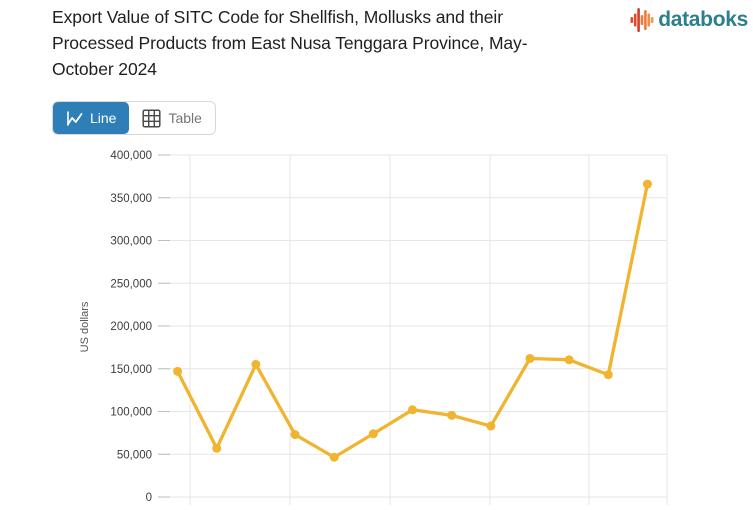 The height and width of the screenshot is (510, 753). What do you see at coordinates (131, 413) in the screenshot?
I see `y-tick-label: 100,000` at bounding box center [131, 413].